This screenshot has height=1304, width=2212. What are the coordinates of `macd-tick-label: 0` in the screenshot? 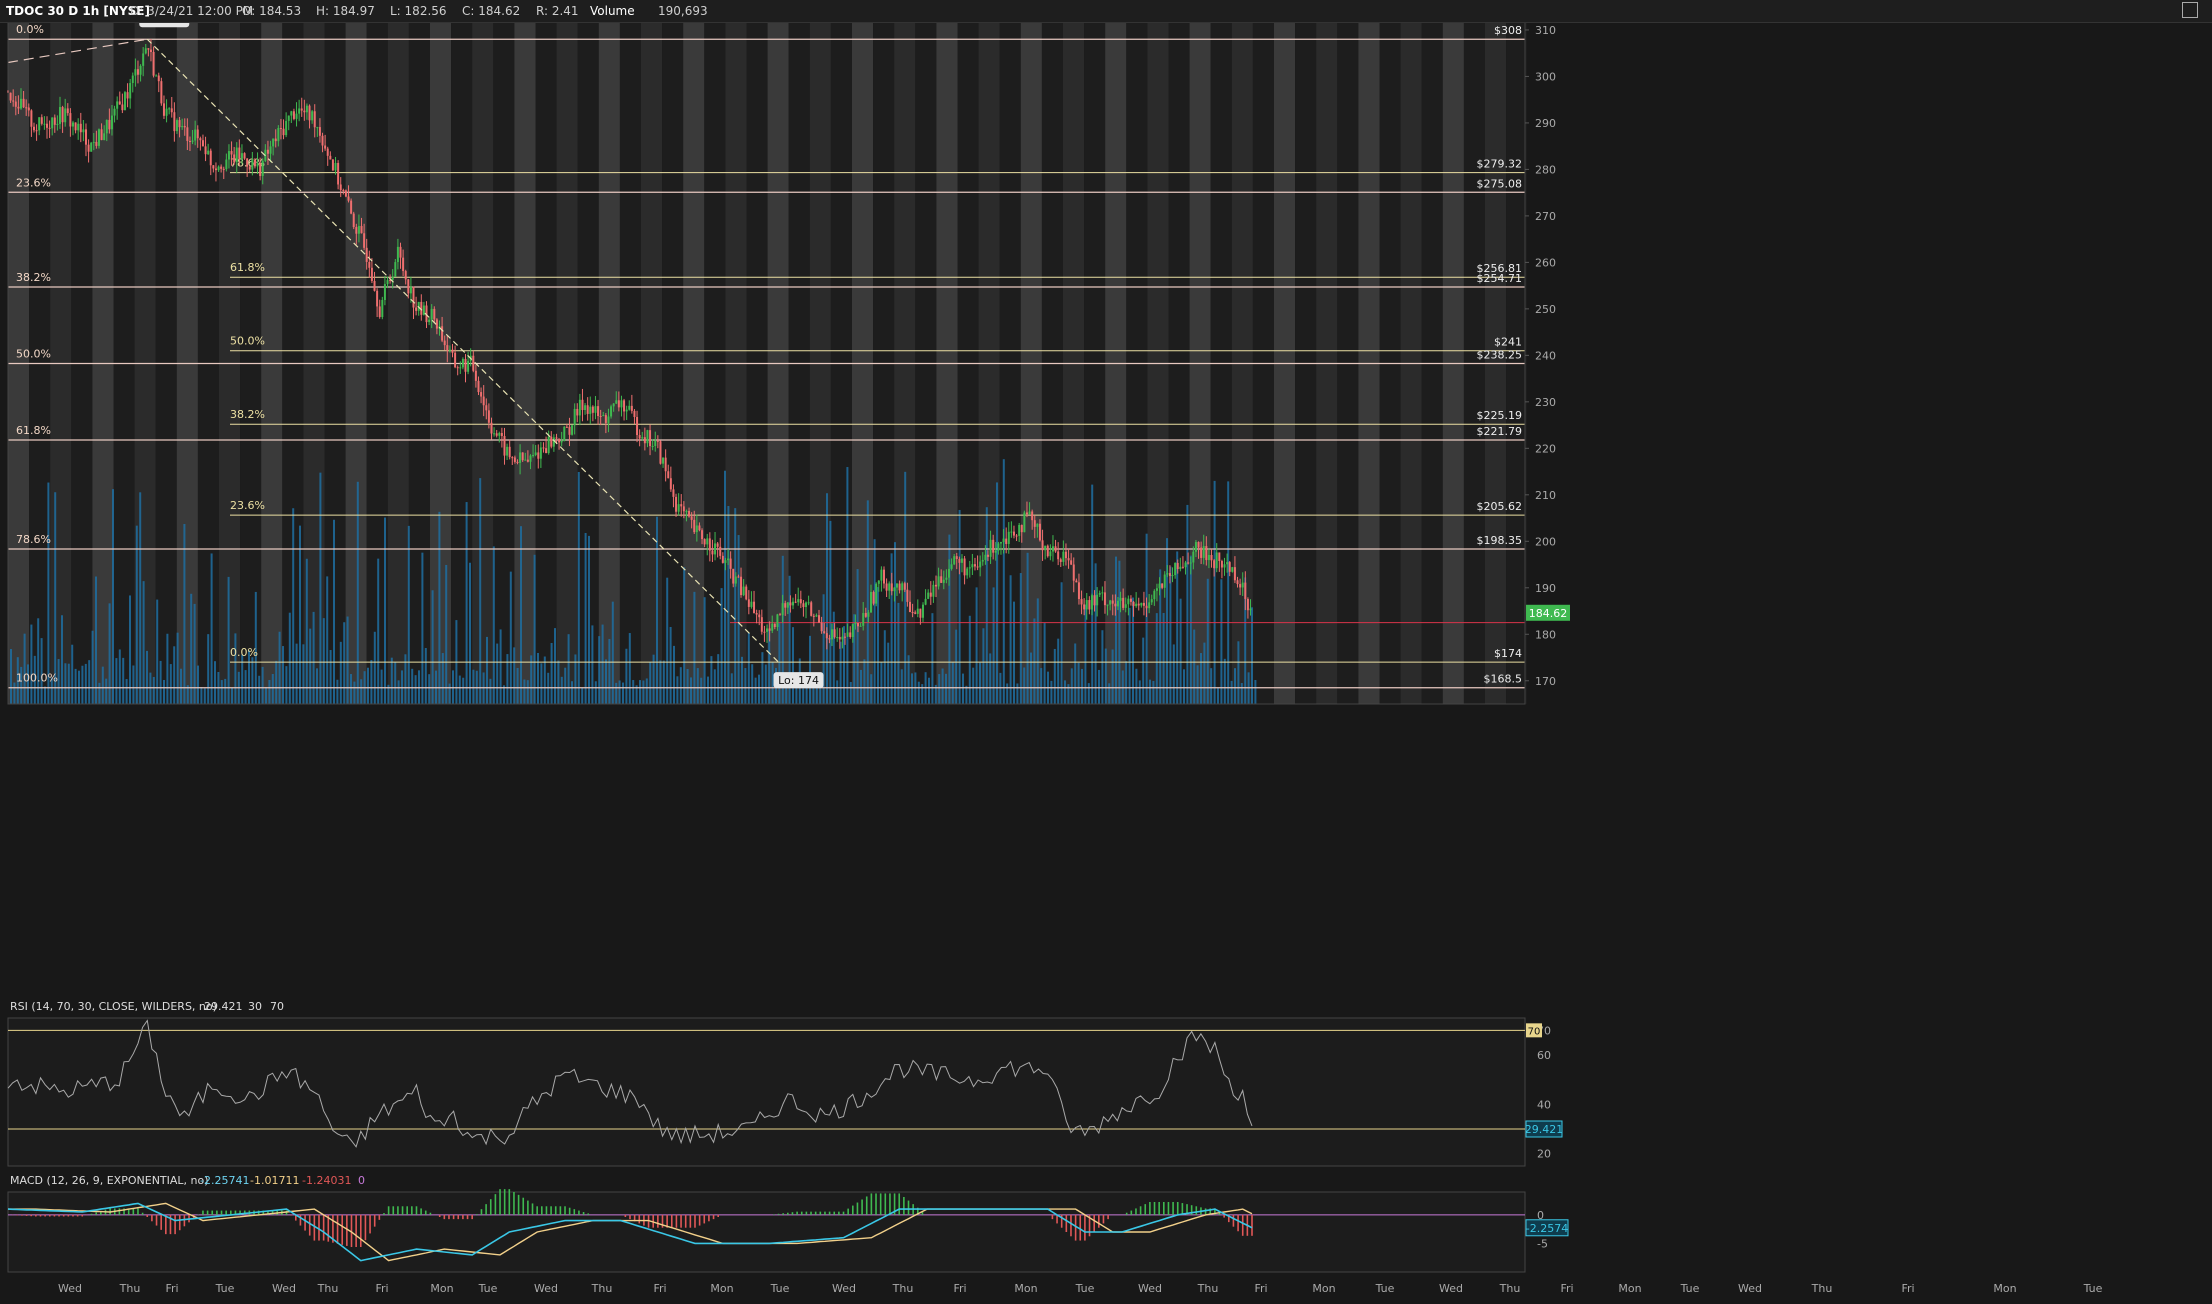 It's located at (1540, 1215).